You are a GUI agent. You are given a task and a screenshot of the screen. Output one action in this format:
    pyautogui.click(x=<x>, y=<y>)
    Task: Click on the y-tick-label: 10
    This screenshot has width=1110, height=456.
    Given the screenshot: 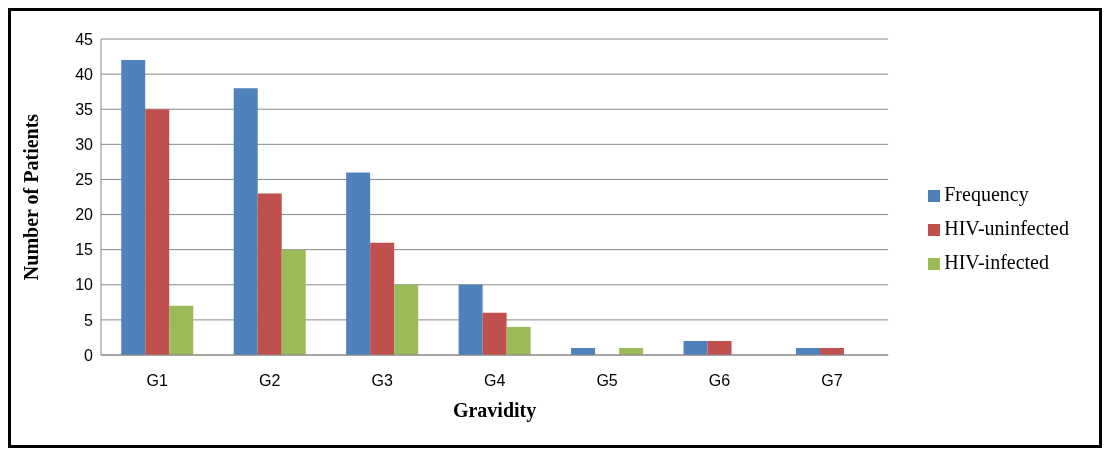 What is the action you would take?
    pyautogui.click(x=84, y=285)
    